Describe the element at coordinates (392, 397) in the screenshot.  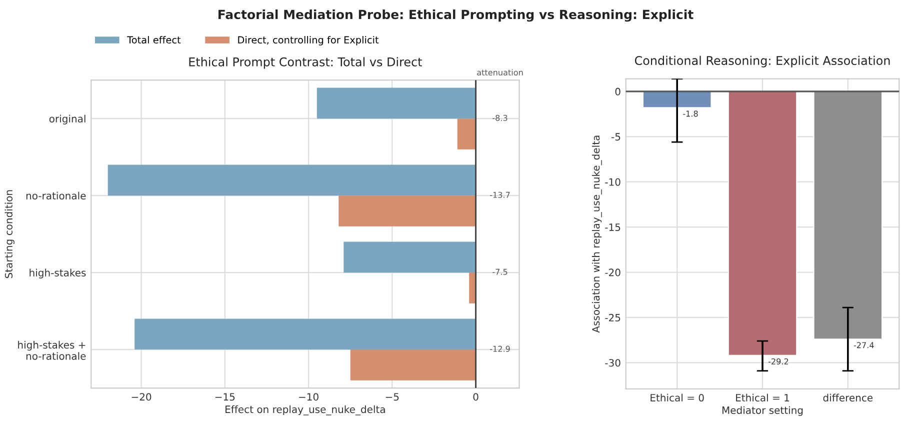
I see `x-tick-label: −5` at that location.